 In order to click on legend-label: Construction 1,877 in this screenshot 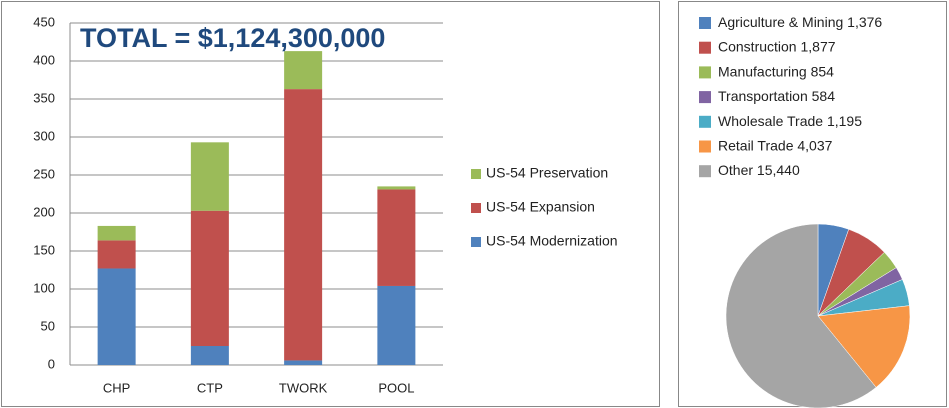, I will do `click(777, 46)`.